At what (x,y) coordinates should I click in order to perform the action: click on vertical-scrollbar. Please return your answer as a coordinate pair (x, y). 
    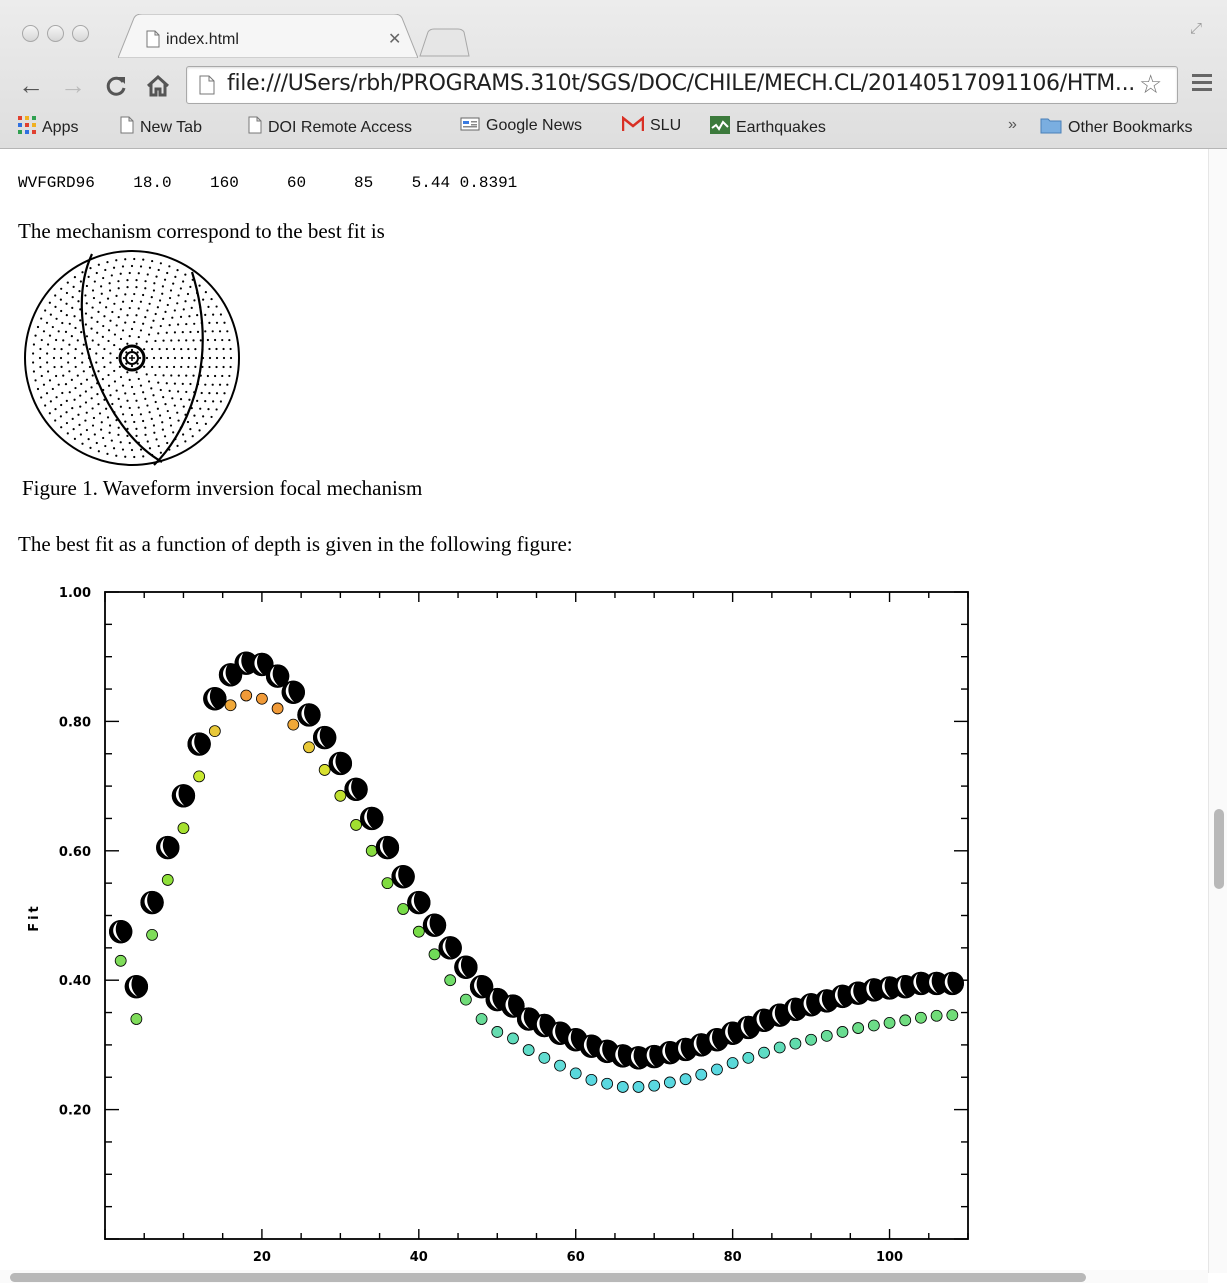
    Looking at the image, I should click on (1217, 711).